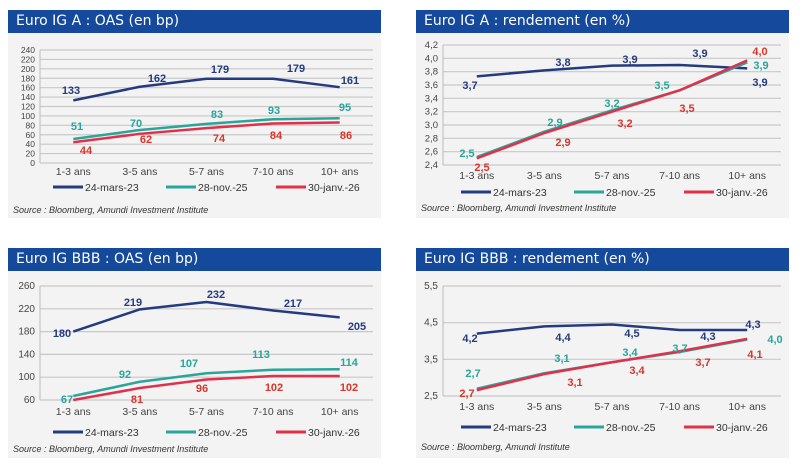  Describe the element at coordinates (31, 144) in the screenshot. I see `y-tick-label: 40` at that location.